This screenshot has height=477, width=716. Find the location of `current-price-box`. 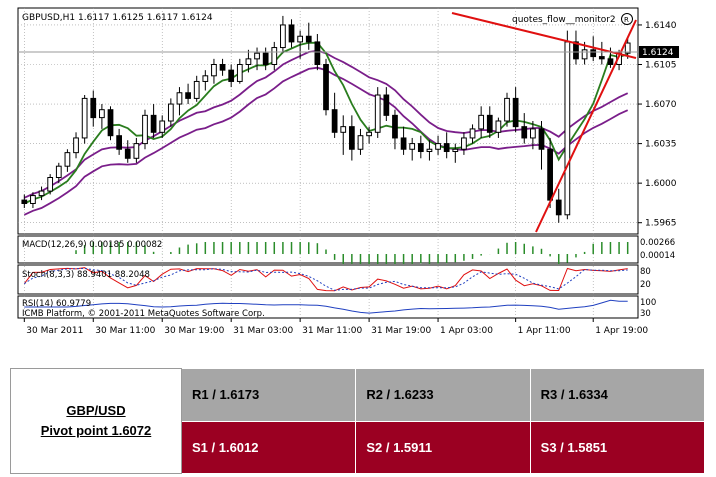

current-price-box is located at coordinates (659, 52).